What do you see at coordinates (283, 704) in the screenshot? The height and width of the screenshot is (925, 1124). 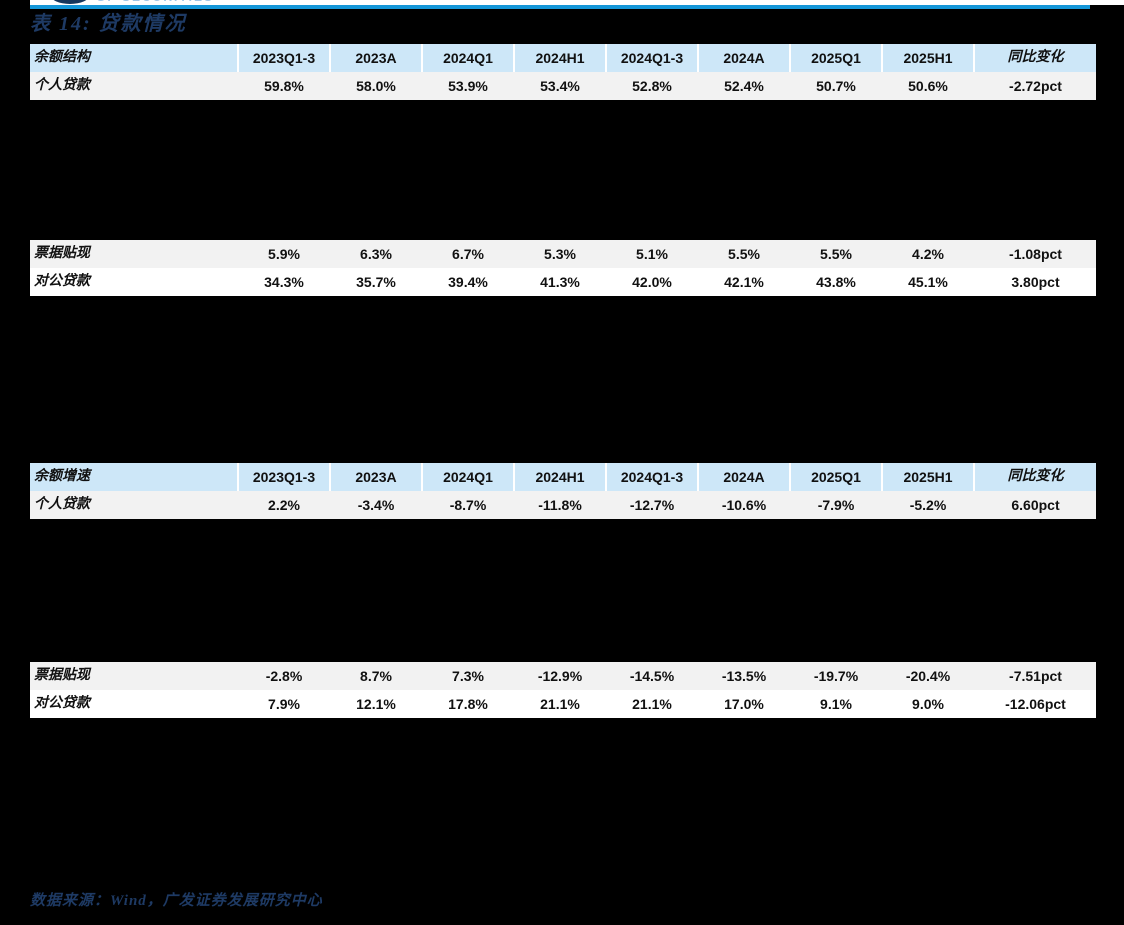 I see `value-cell: 7.9%` at bounding box center [283, 704].